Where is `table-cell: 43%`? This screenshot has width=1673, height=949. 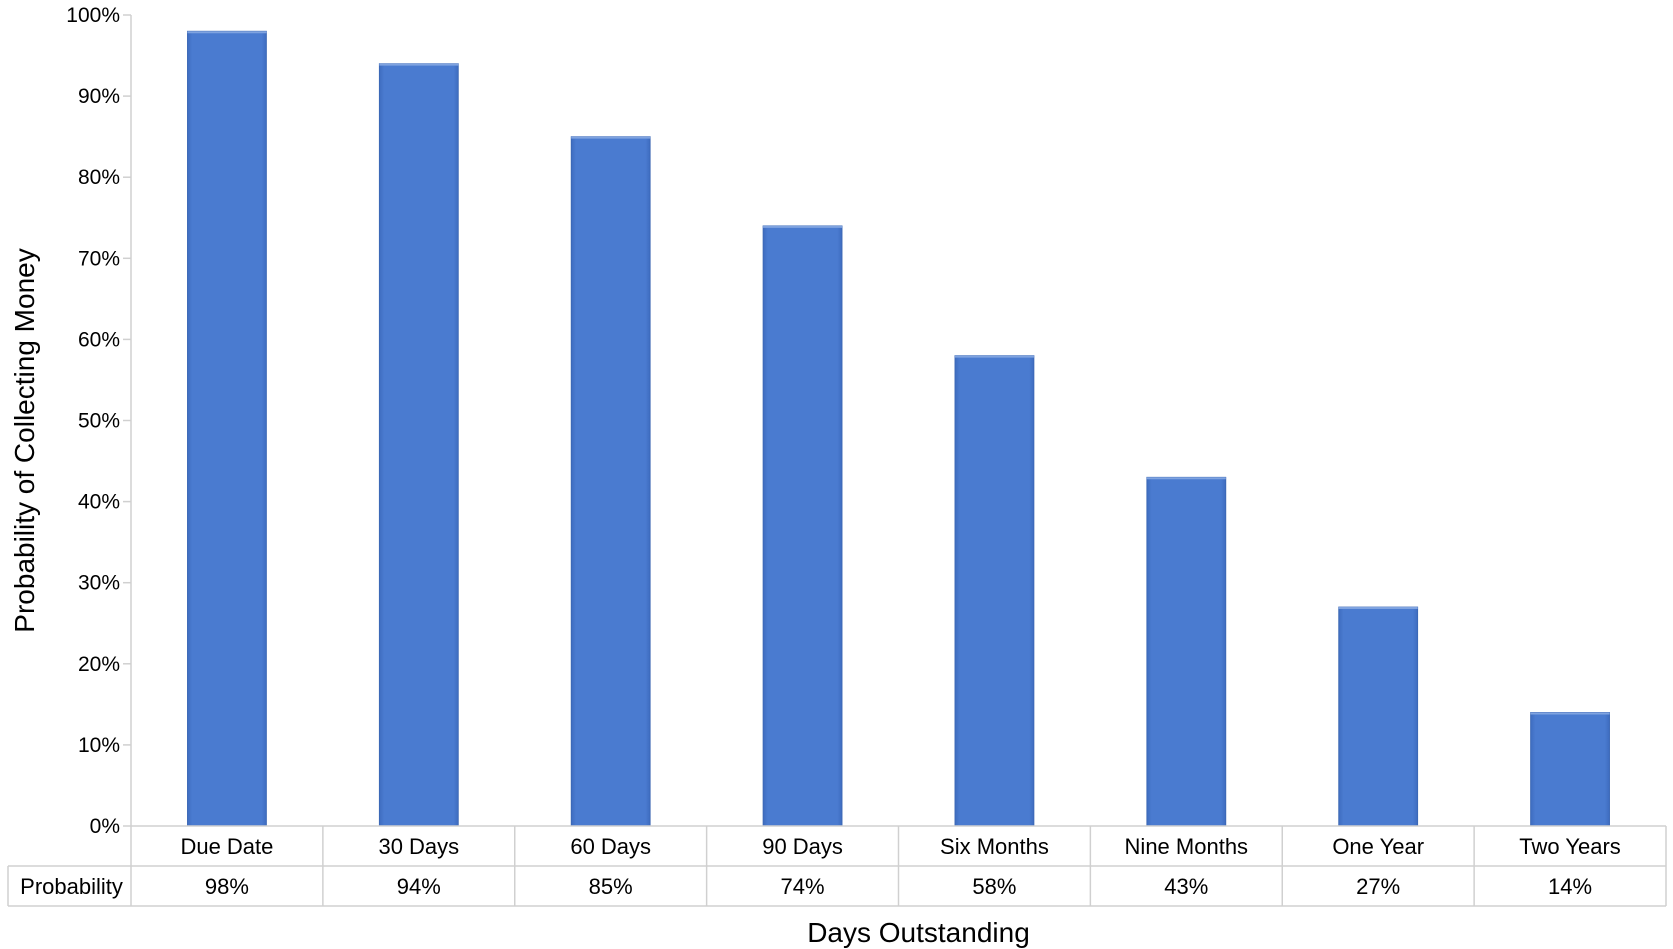
table-cell: 43% is located at coordinates (1186, 886).